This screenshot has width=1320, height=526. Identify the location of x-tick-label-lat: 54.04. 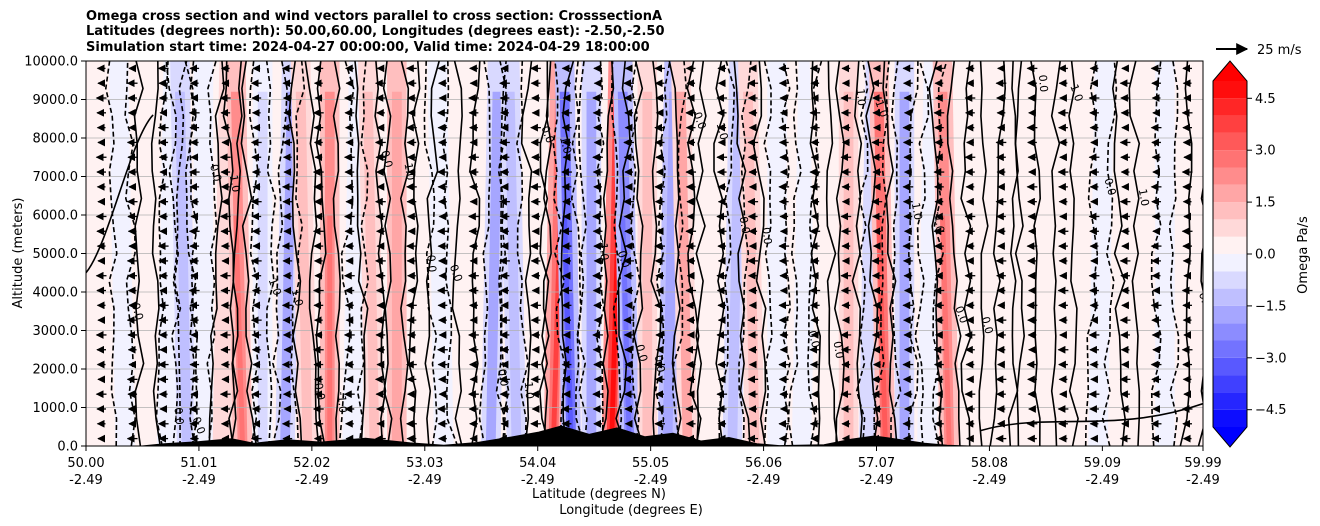
(537, 463).